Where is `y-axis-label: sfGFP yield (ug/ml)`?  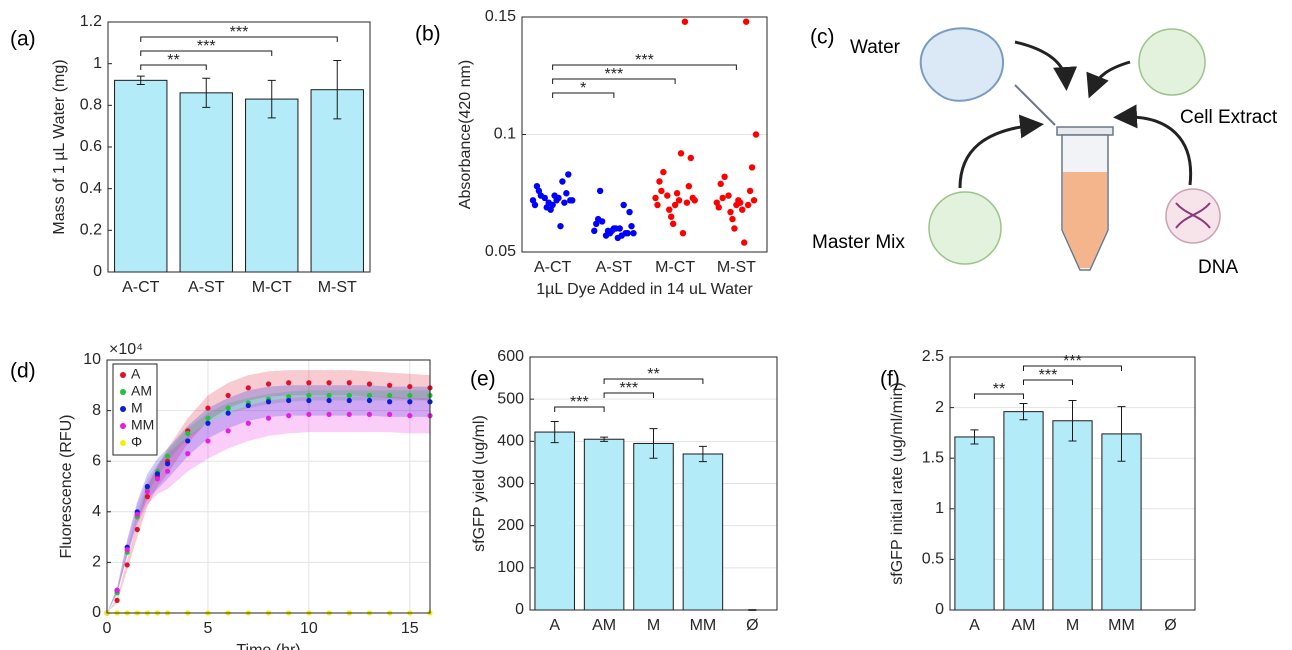 y-axis-label: sfGFP yield (ug/ml) is located at coordinates (479, 483).